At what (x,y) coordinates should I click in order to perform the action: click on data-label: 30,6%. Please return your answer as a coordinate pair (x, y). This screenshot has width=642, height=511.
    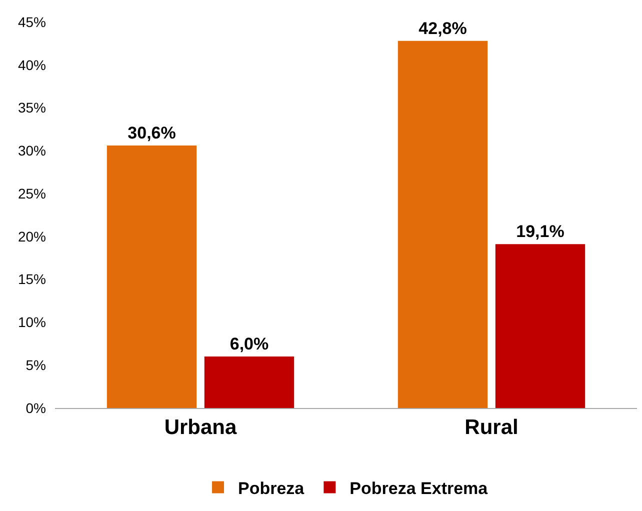
    Looking at the image, I should click on (152, 133).